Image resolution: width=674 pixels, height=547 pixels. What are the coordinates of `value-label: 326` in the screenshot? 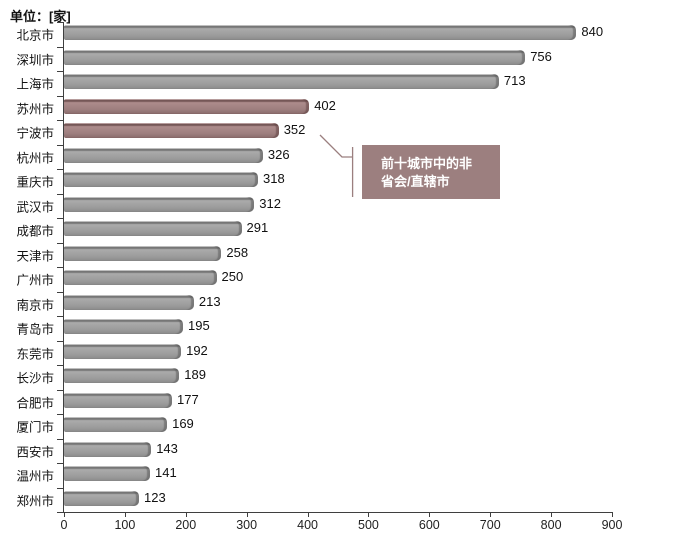 It's located at (278, 154).